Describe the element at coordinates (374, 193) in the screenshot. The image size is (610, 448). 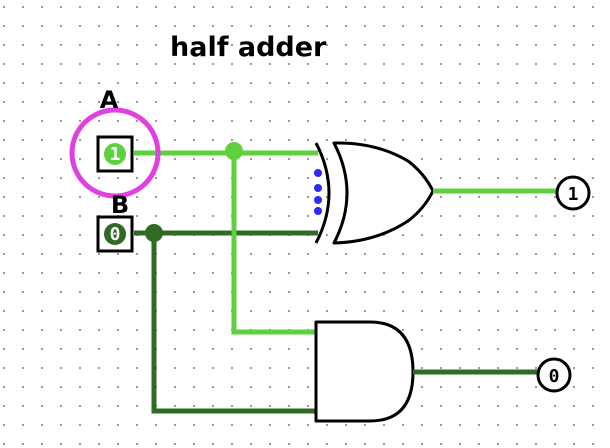
I see `xor-gate` at that location.